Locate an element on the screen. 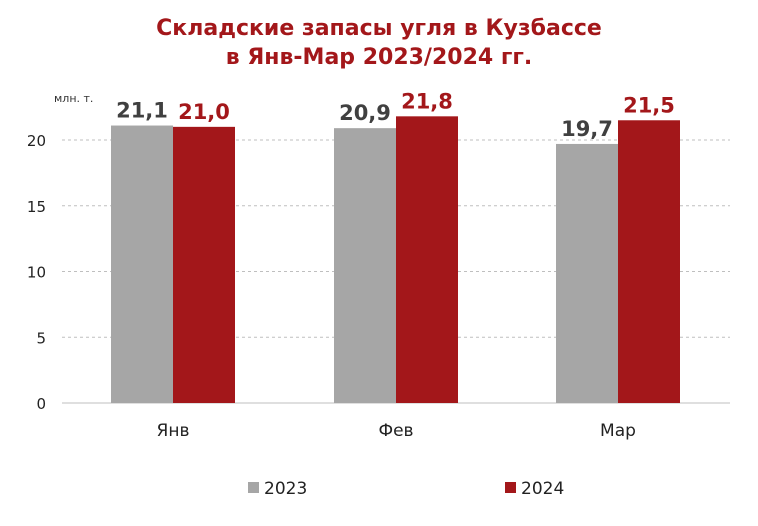 The height and width of the screenshot is (526, 758). y-tick-label: 0 is located at coordinates (41, 404).